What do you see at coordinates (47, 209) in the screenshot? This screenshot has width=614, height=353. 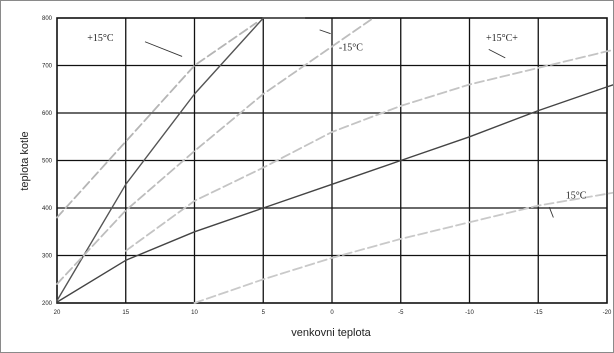 I see `y-tick-label: 400` at bounding box center [47, 209].